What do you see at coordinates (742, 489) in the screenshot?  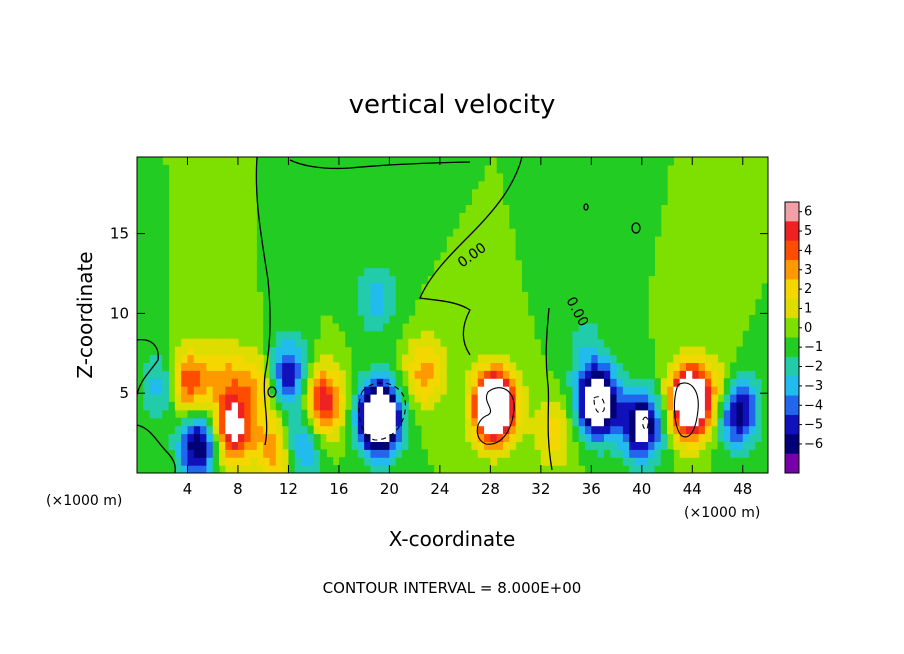 I see `x-tick-label: 48` at bounding box center [742, 489].